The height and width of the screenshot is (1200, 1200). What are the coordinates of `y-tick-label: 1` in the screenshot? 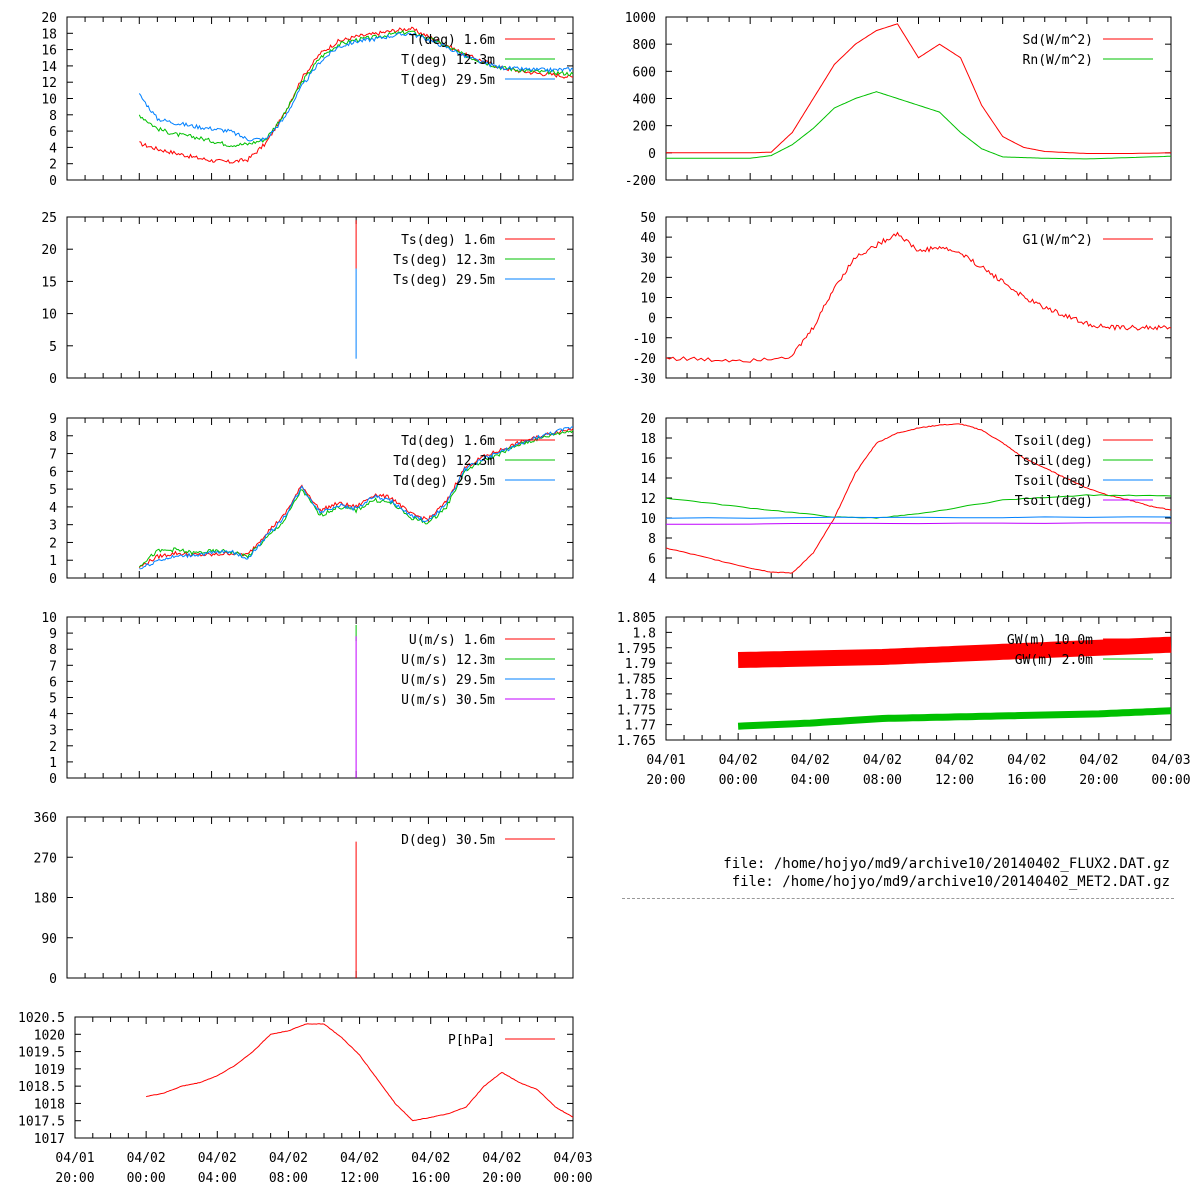 It's located at (53, 763).